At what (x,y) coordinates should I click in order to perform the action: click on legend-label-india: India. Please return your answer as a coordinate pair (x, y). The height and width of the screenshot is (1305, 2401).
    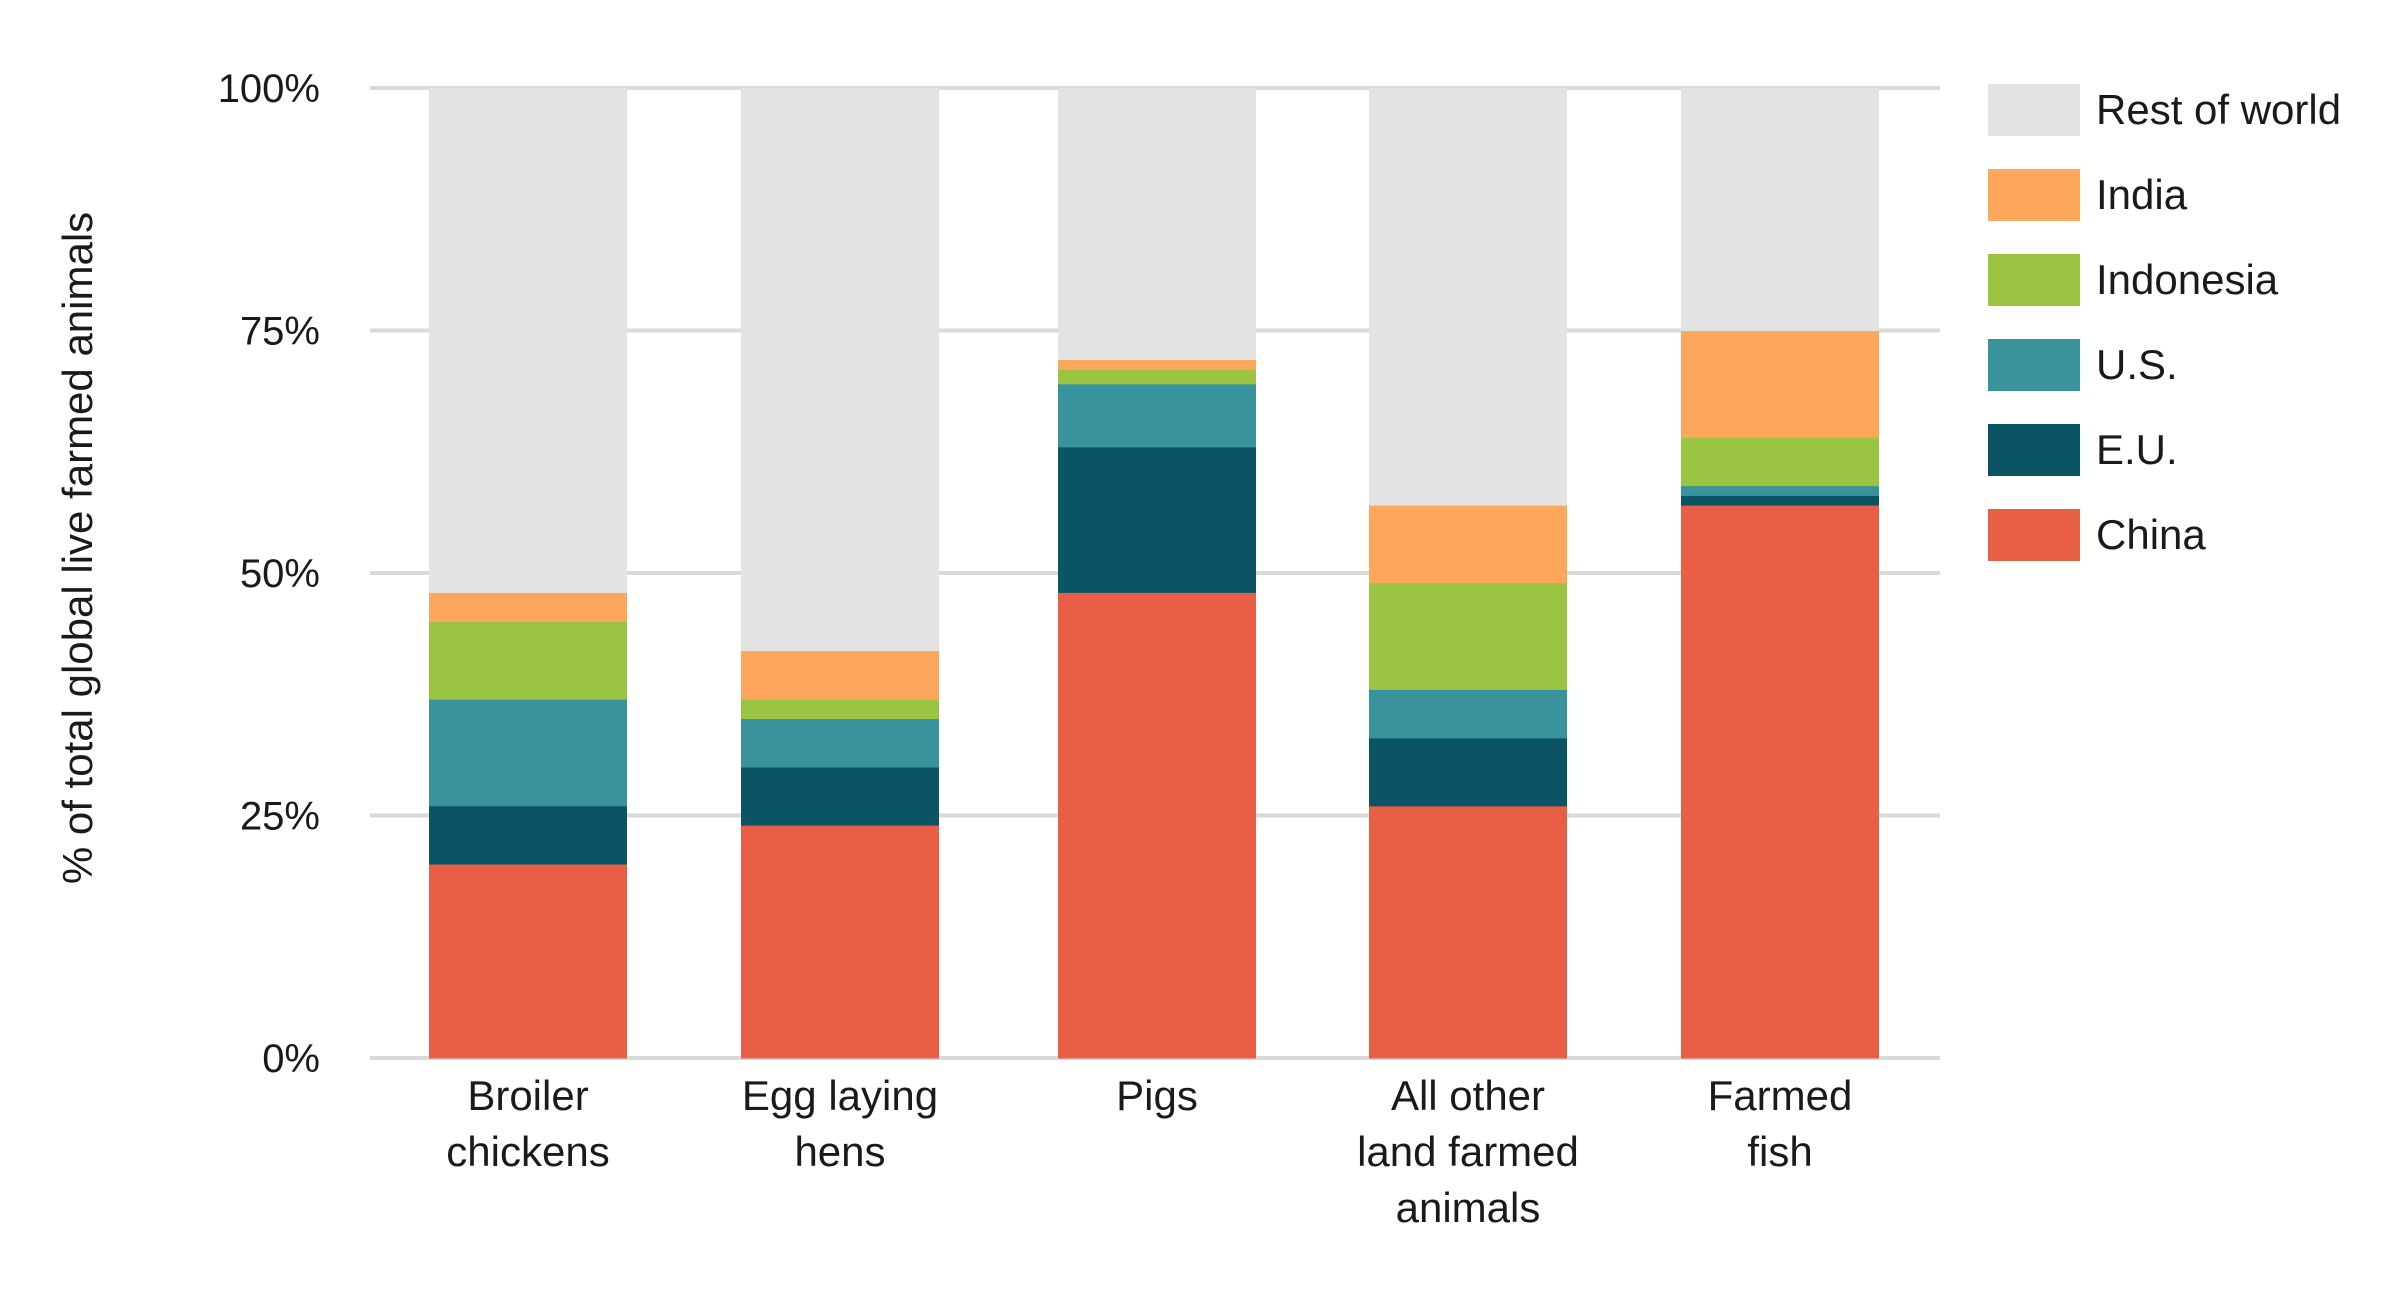
    Looking at the image, I should click on (2142, 194).